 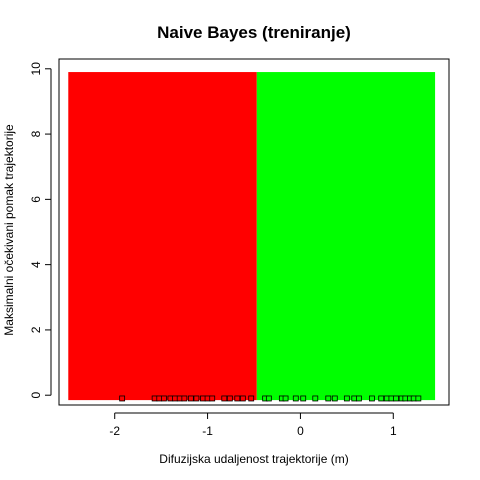 What do you see at coordinates (36, 395) in the screenshot?
I see `y-tick-label: 0` at bounding box center [36, 395].